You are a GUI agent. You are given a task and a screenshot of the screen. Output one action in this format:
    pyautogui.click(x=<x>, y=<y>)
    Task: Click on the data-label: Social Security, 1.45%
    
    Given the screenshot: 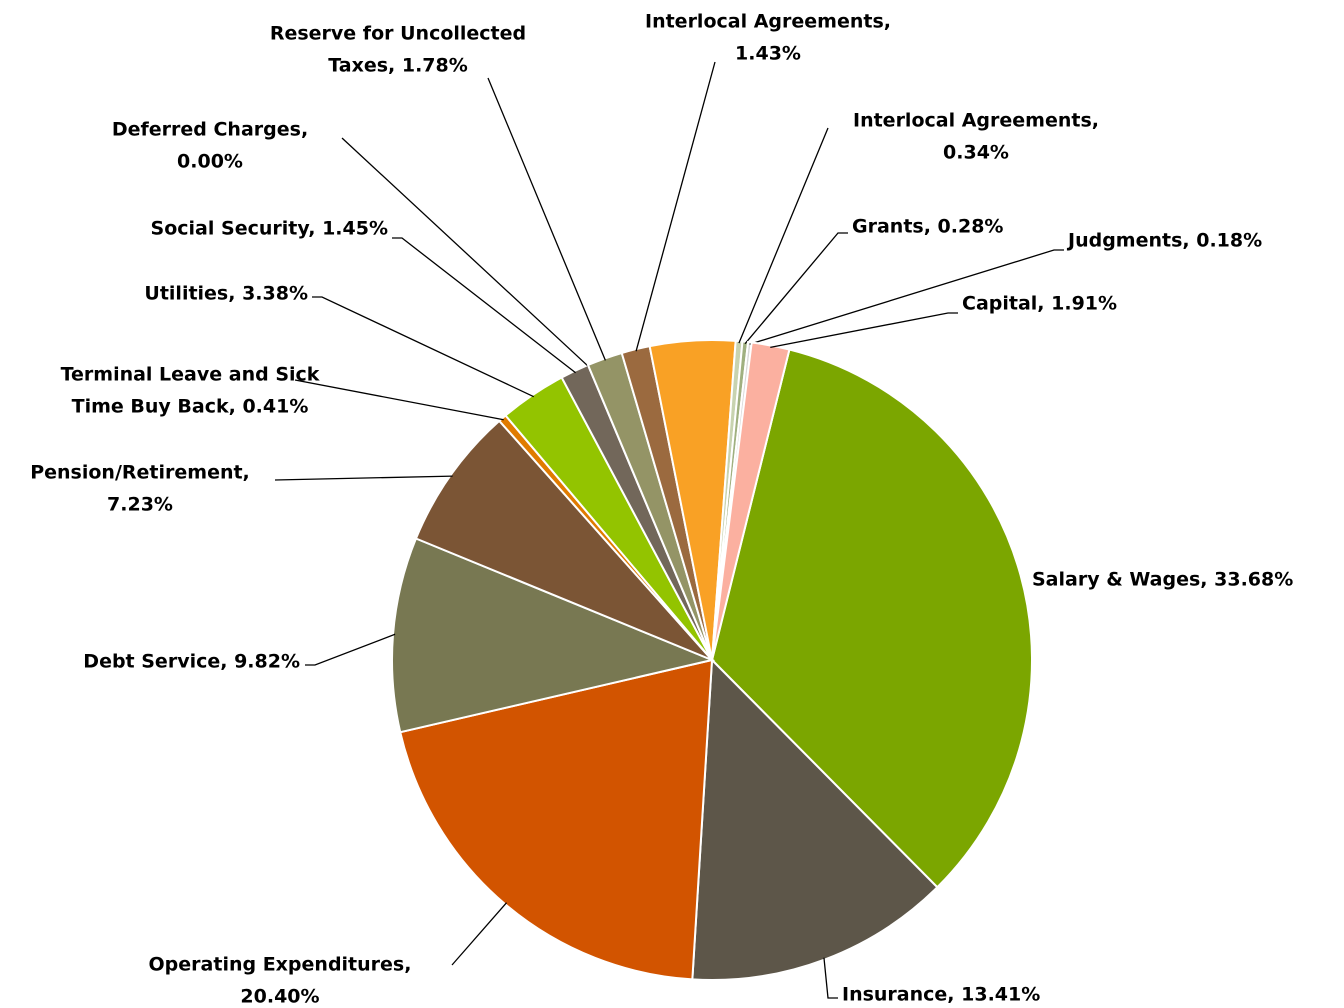 What is the action you would take?
    pyautogui.click(x=269, y=229)
    